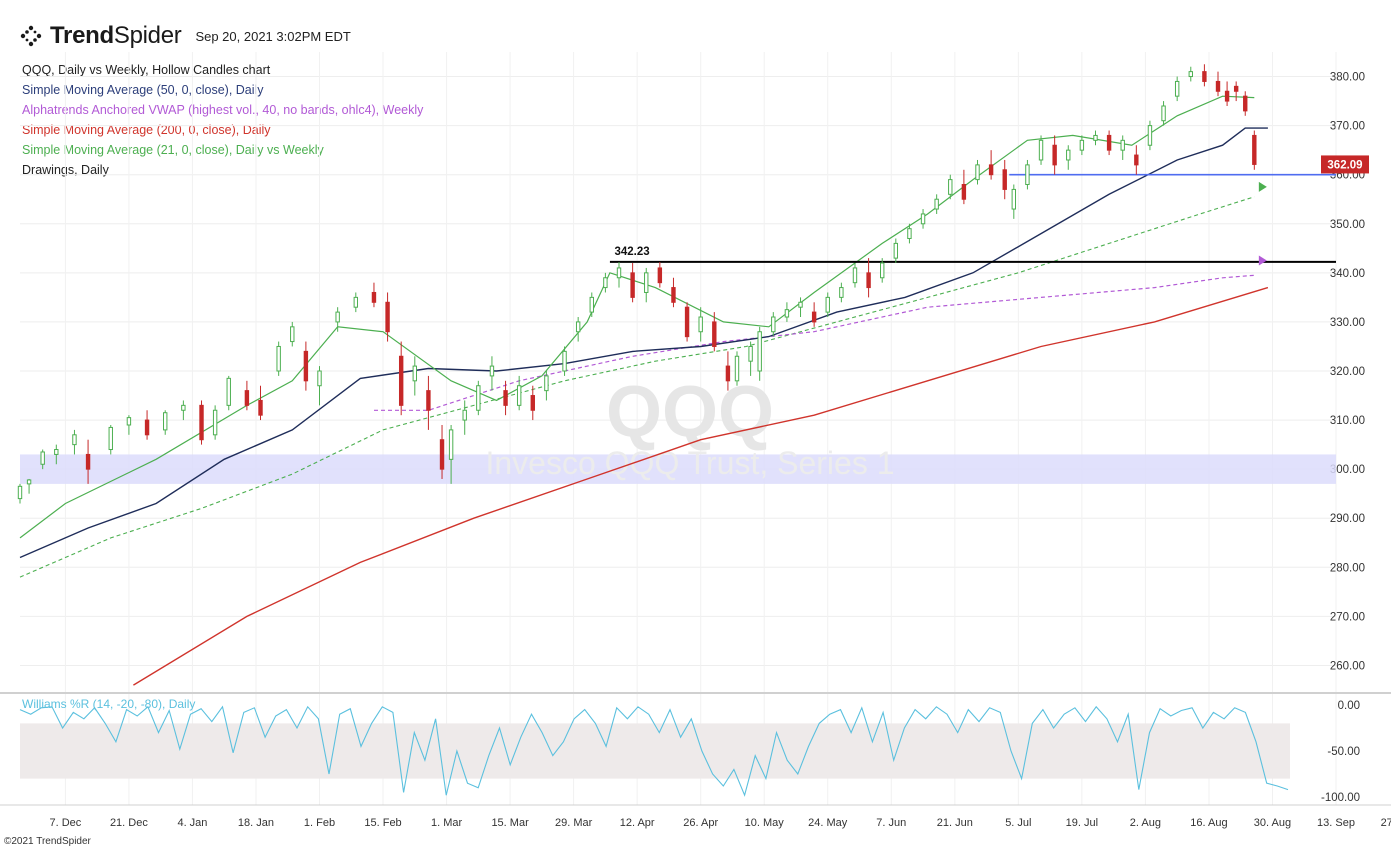 The width and height of the screenshot is (1391, 852). What do you see at coordinates (814, 342) in the screenshot?
I see `vwap-line` at bounding box center [814, 342].